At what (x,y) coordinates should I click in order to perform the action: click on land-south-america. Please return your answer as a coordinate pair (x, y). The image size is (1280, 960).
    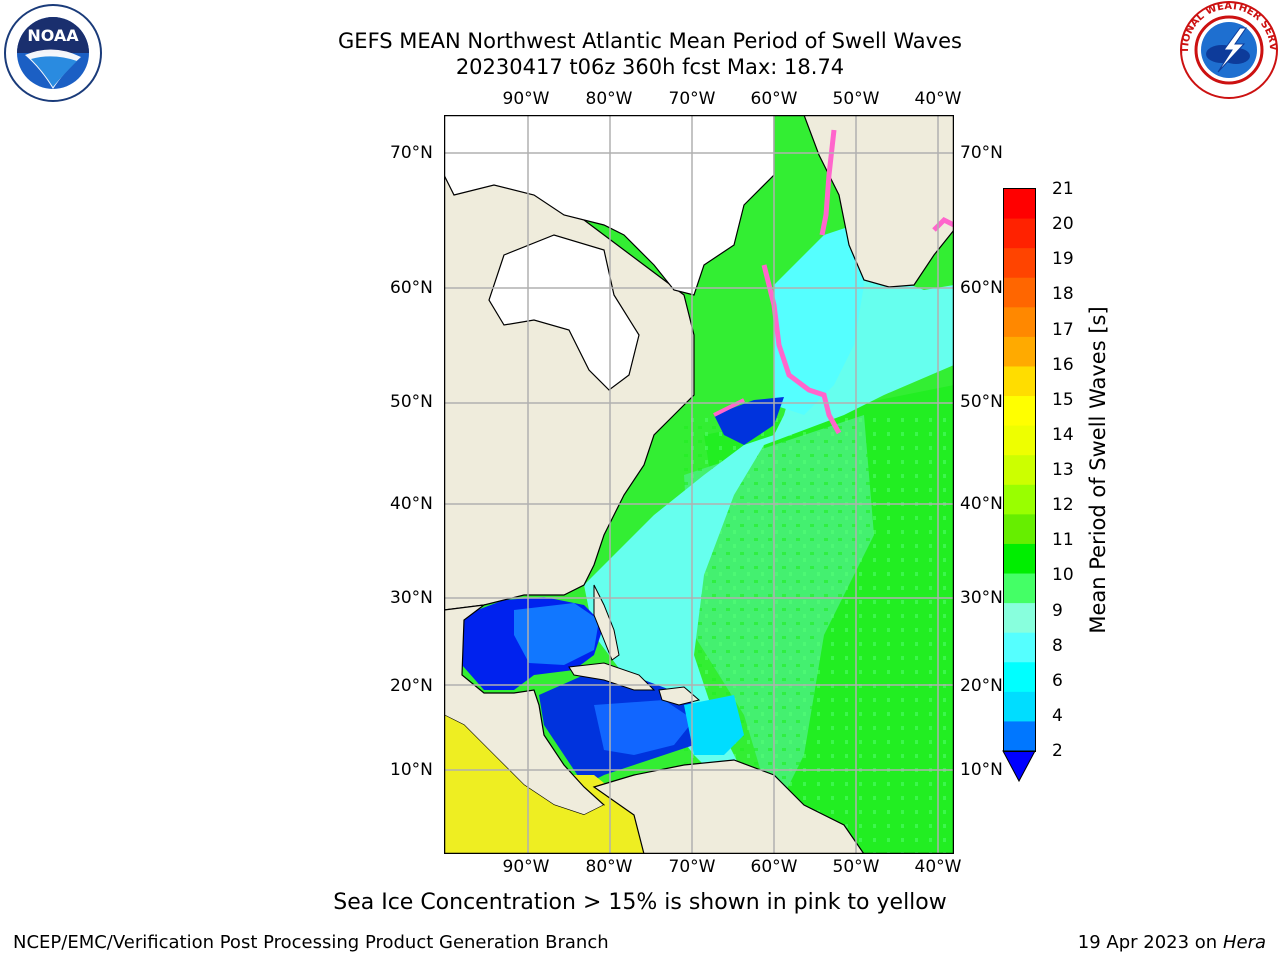
    Looking at the image, I should click on (728, 806).